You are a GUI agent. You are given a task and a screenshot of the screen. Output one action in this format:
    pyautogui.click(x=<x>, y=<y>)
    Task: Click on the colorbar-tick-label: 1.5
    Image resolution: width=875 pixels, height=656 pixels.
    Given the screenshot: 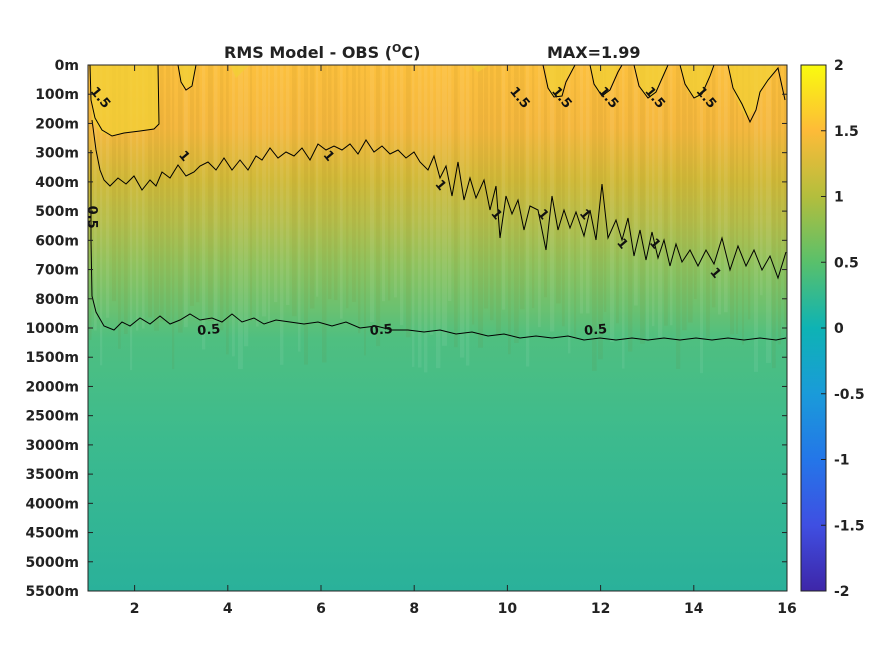 What is the action you would take?
    pyautogui.click(x=846, y=132)
    